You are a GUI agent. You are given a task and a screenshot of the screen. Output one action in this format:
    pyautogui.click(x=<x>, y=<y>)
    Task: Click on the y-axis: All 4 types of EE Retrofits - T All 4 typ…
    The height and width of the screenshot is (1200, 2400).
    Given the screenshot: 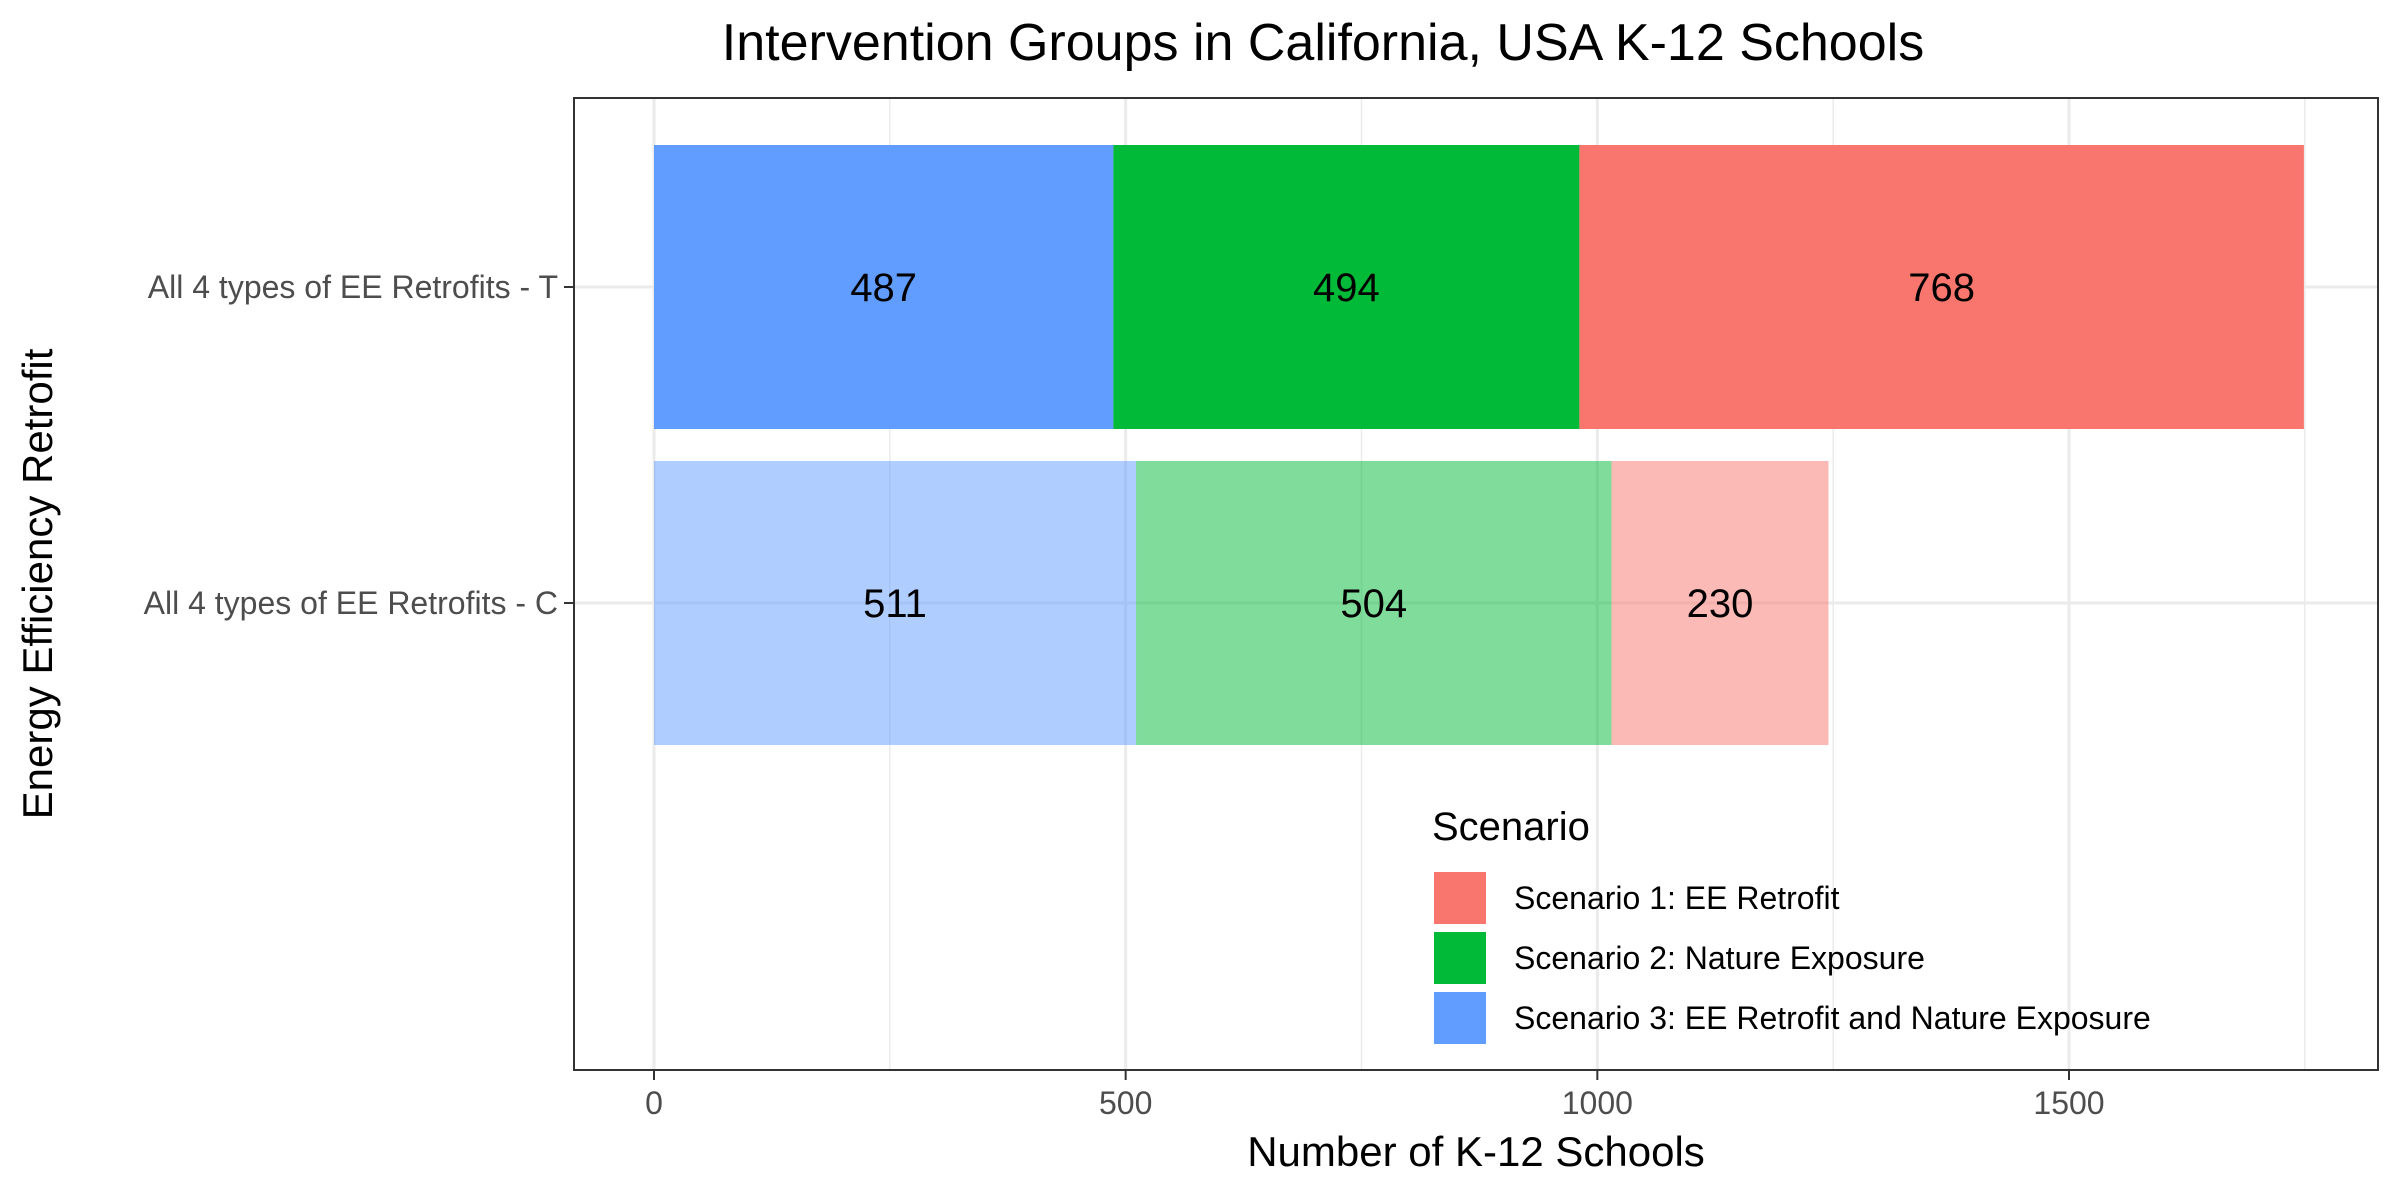 What is the action you would take?
    pyautogui.click(x=359, y=445)
    